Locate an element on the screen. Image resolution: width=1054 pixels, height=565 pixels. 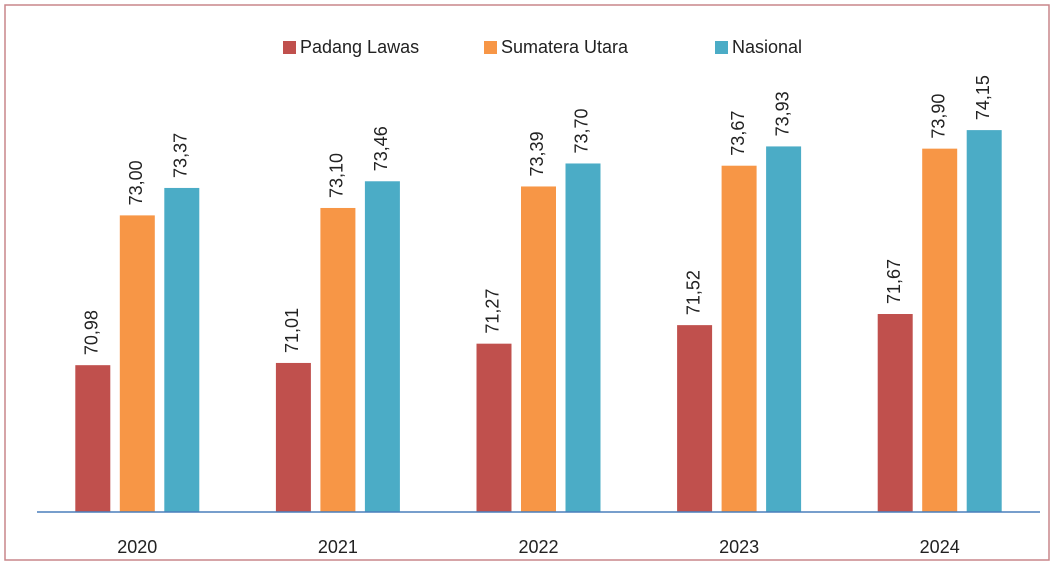
x-tick-label: 2022 is located at coordinates (538, 547).